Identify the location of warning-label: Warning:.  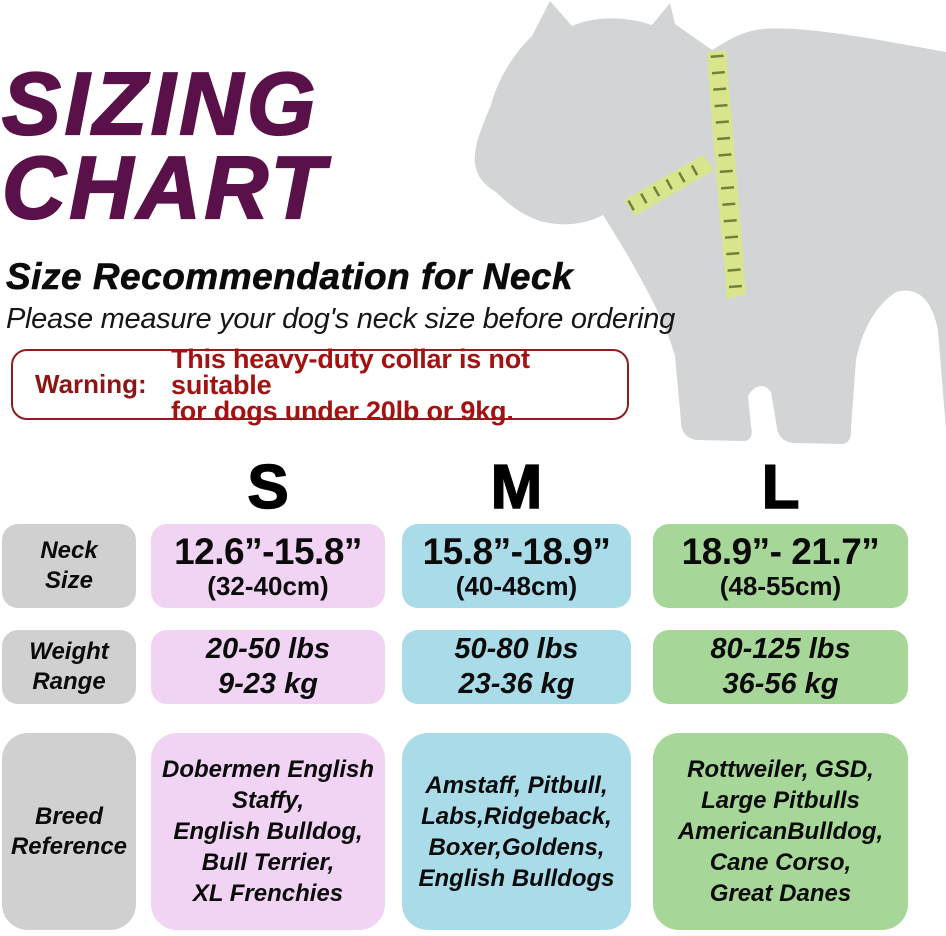
(91, 384).